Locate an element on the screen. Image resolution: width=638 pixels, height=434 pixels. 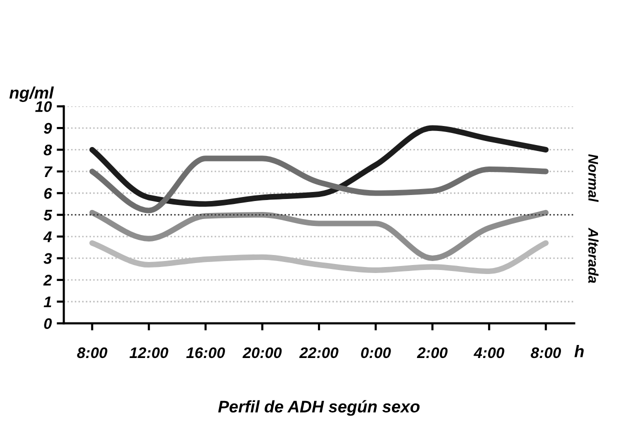
y-tick-label: 5 is located at coordinates (48, 215).